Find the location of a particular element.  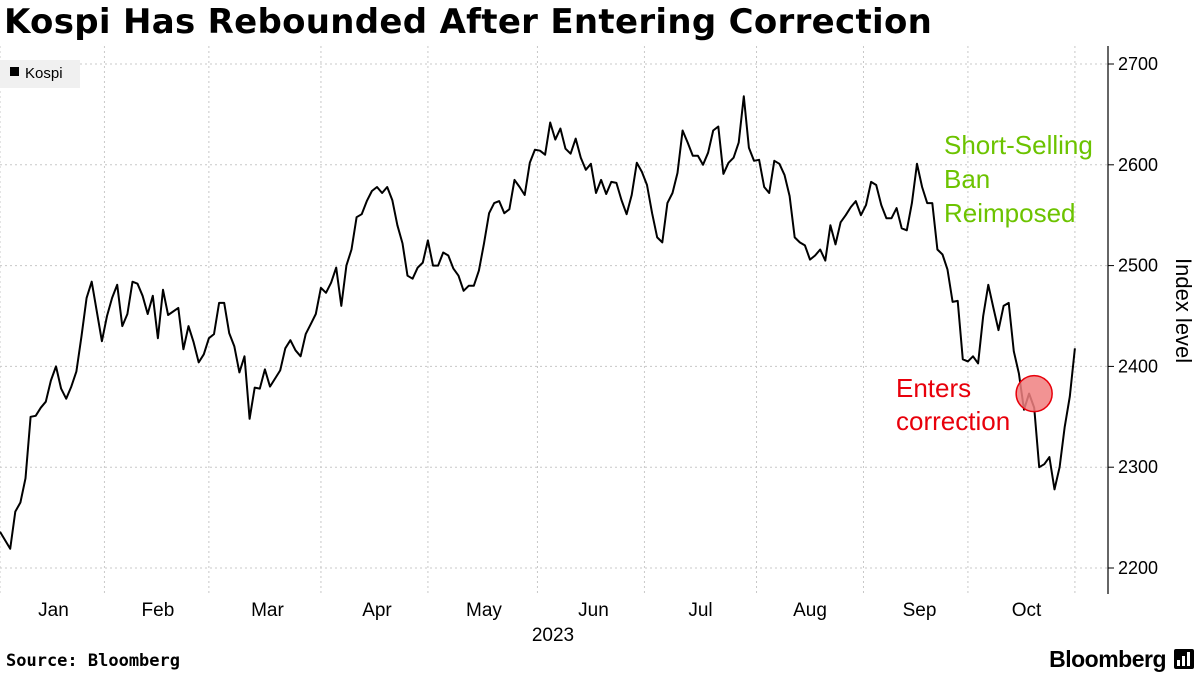

y-tick-label-2500: 2500 is located at coordinates (1138, 266).